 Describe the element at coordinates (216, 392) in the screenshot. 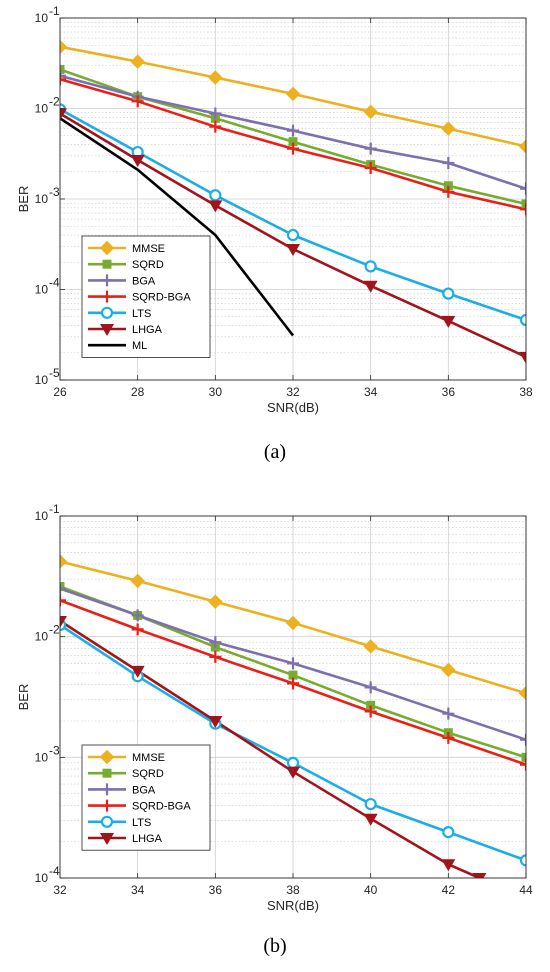

I see `x-tick-label: 30` at that location.